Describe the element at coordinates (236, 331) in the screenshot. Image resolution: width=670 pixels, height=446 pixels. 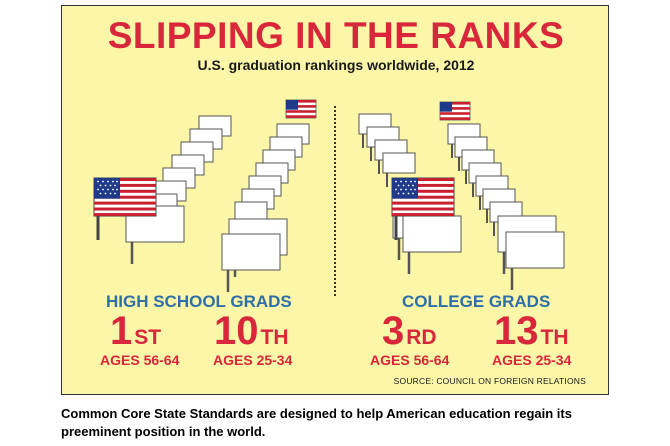
I see `hs-rank-younger-number: 10` at that location.